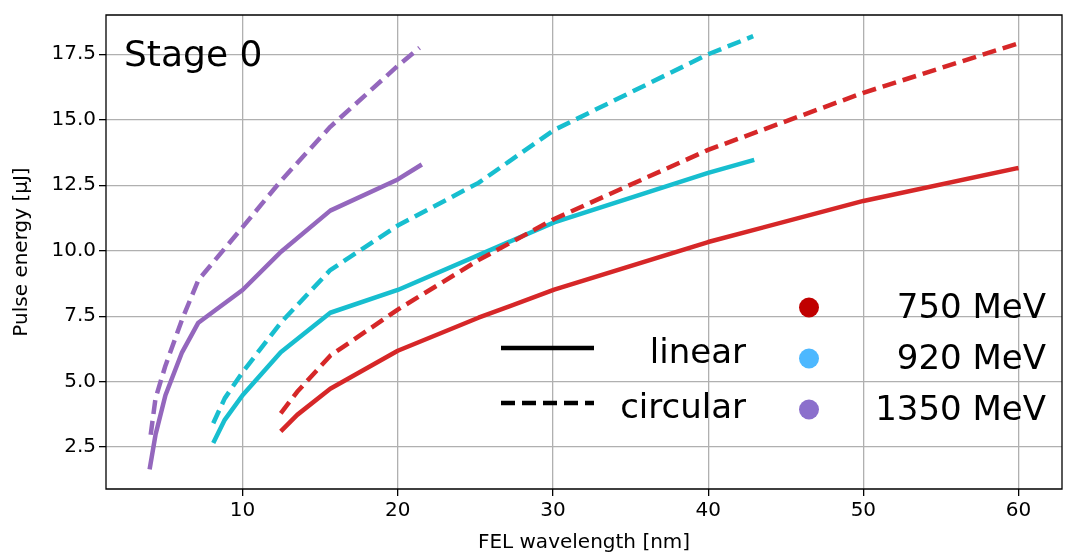 The height and width of the screenshot is (559, 1076). Describe the element at coordinates (80, 445) in the screenshot. I see `y-tick-label: 2.5` at that location.